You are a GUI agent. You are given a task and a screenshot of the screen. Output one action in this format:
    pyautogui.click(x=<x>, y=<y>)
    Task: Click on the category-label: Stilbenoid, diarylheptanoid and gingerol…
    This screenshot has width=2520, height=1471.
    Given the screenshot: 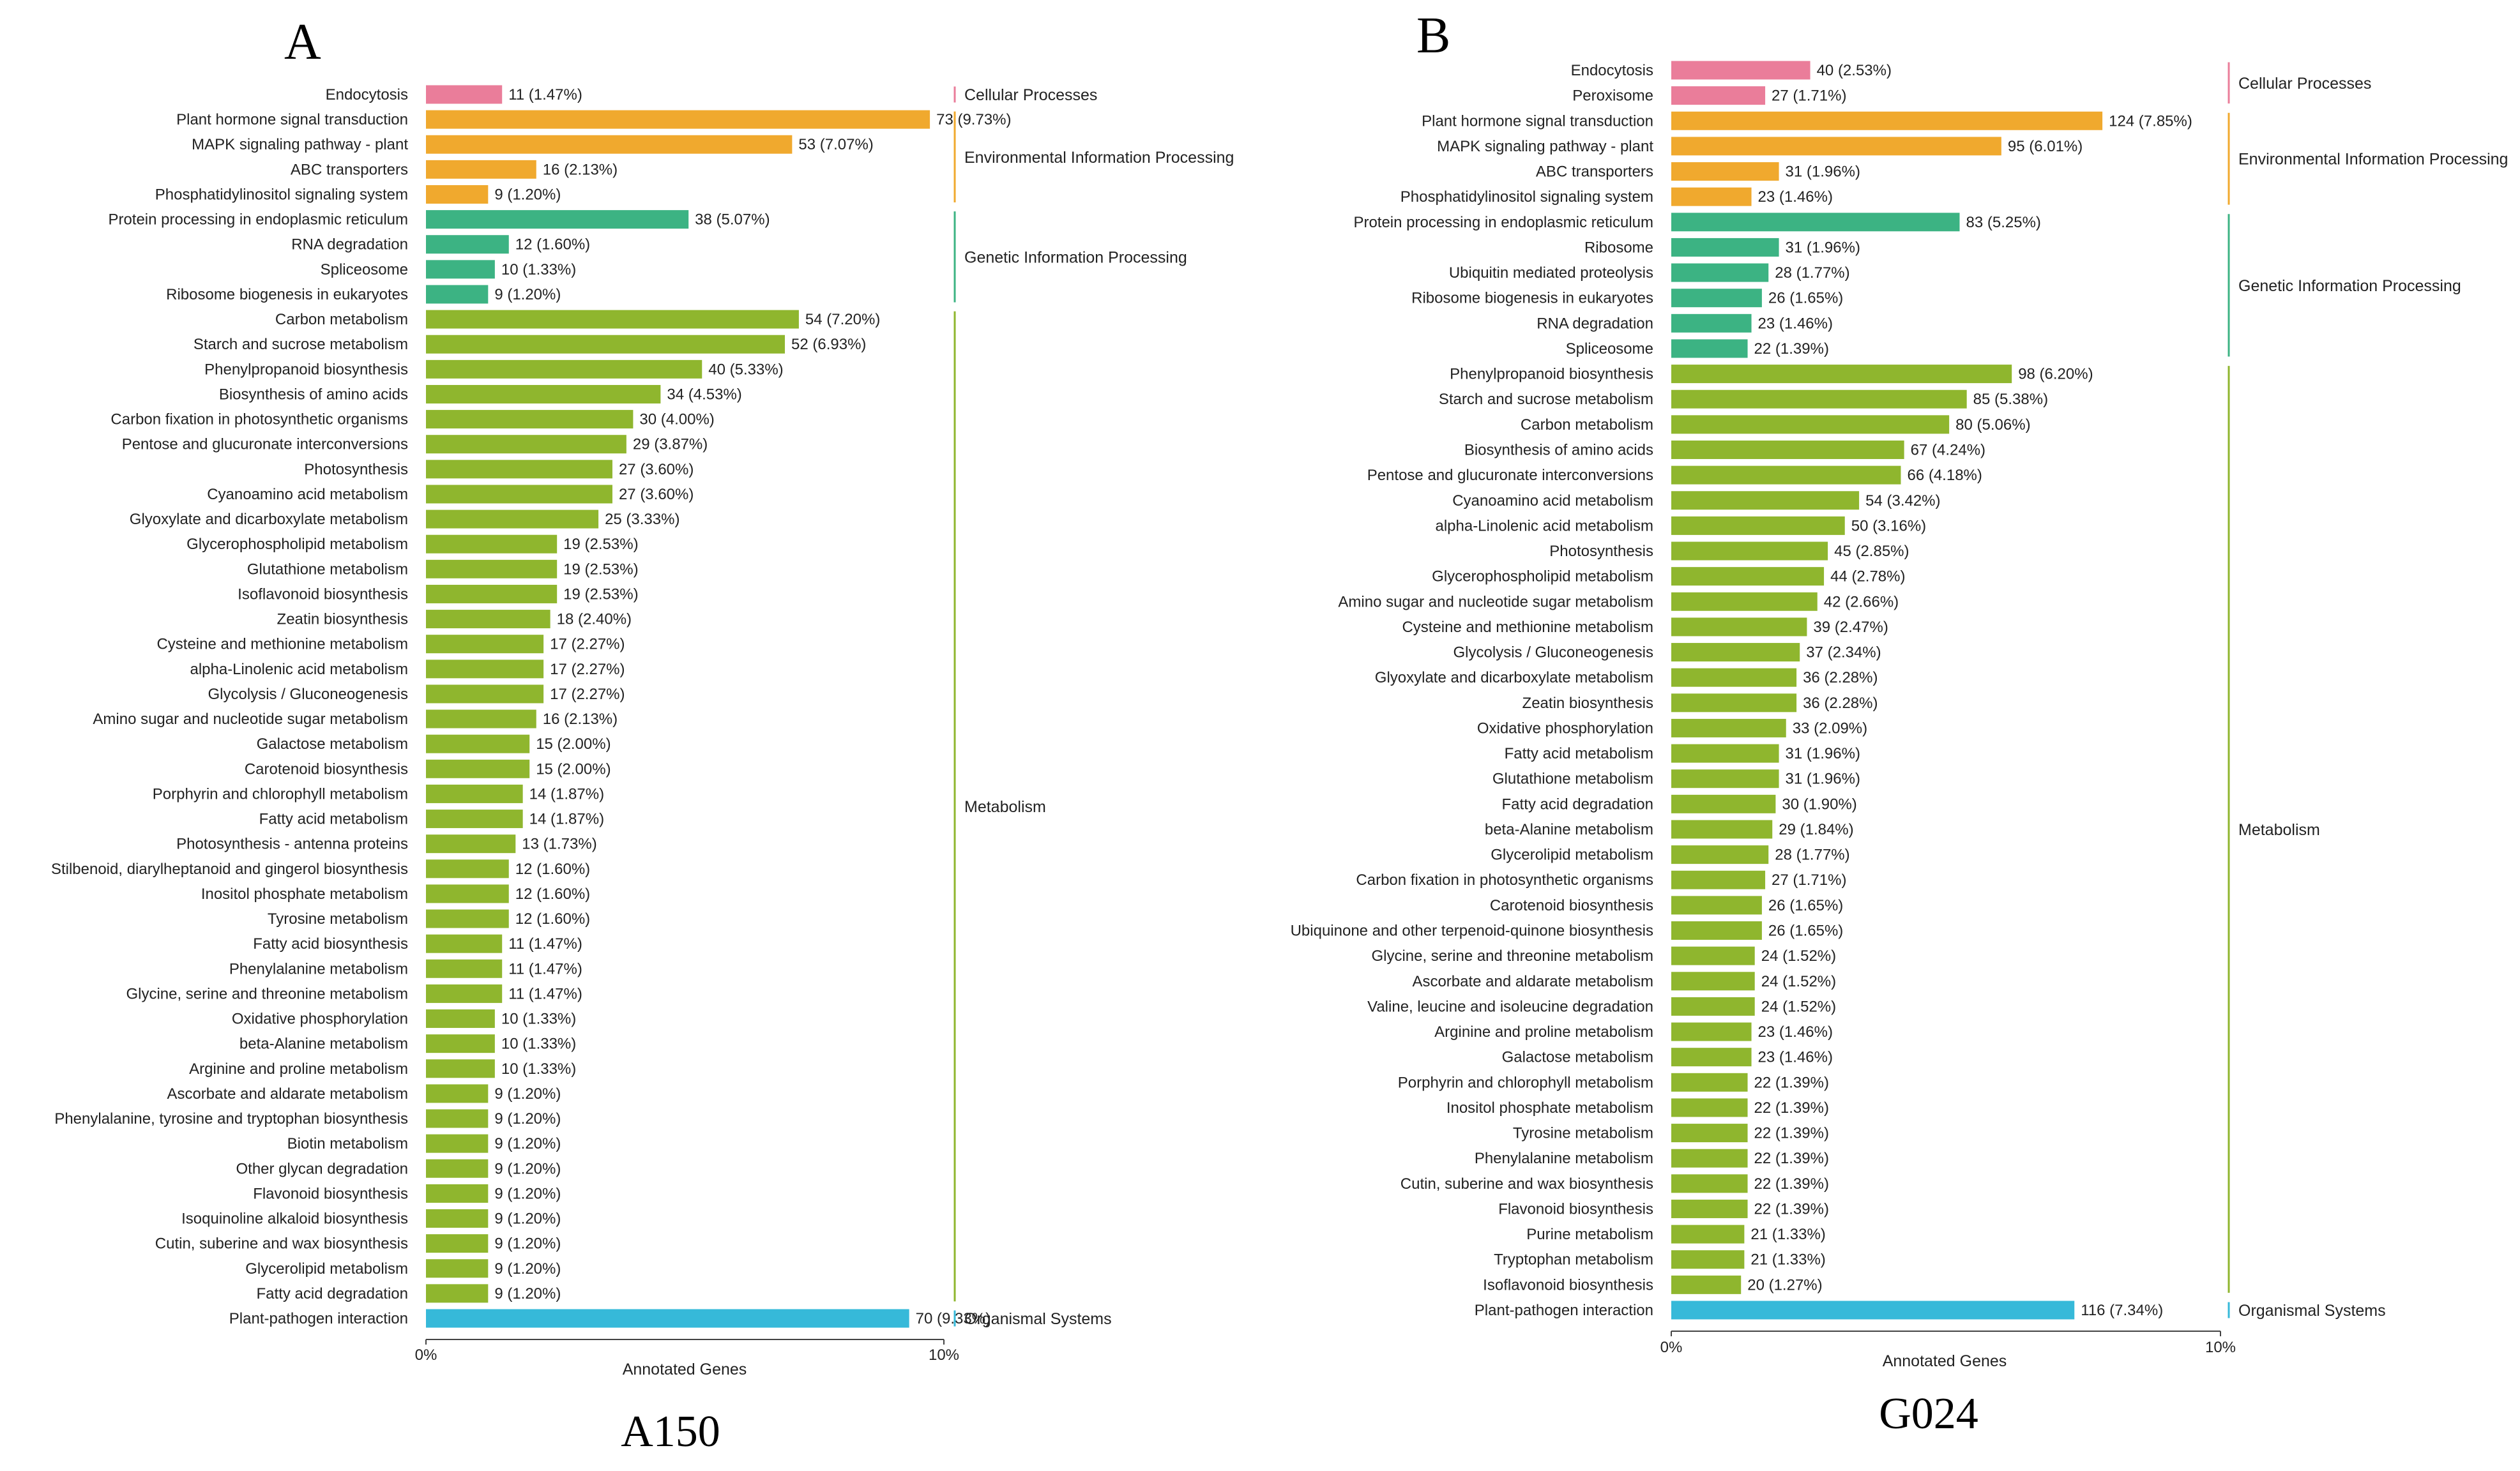 What is the action you would take?
    pyautogui.click(x=229, y=870)
    